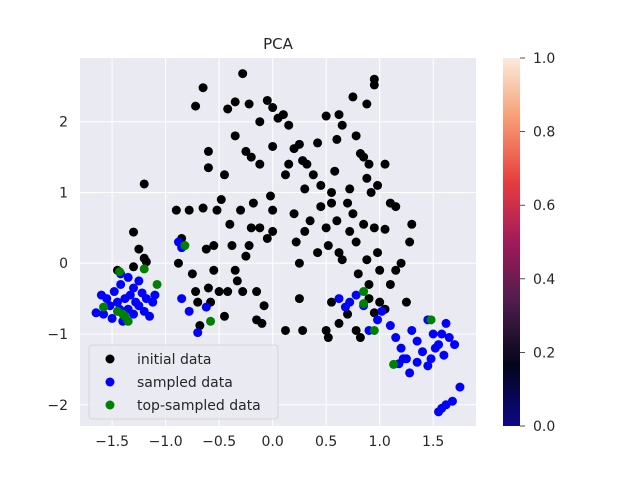 This screenshot has height=480, width=640. What do you see at coordinates (544, 133) in the screenshot?
I see `colorbar-tick-label: 0.8` at bounding box center [544, 133].